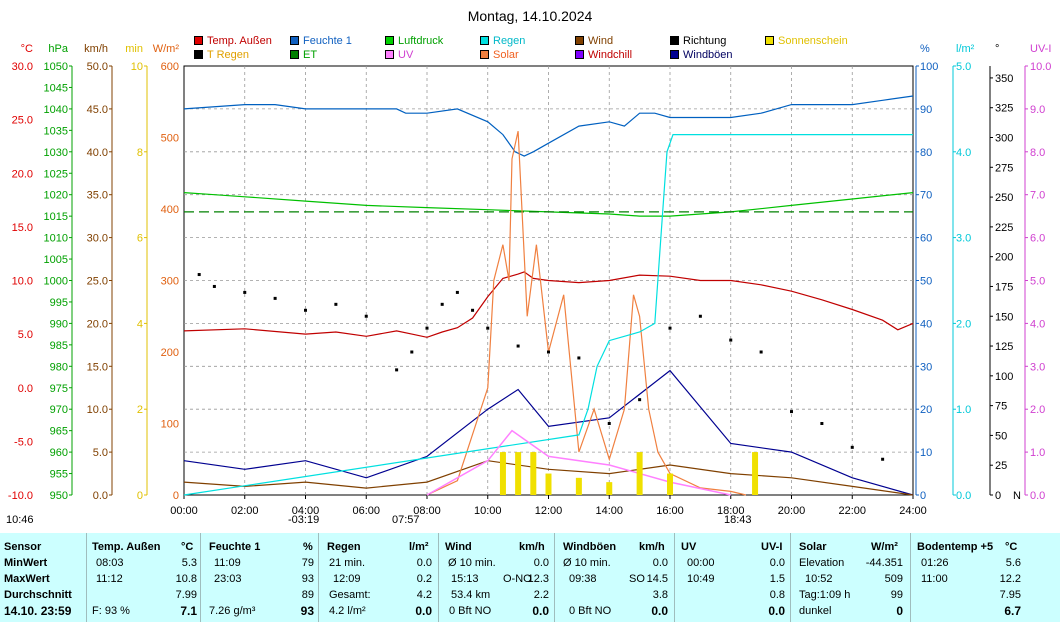 The width and height of the screenshot is (1060, 622). Describe the element at coordinates (603, 55) in the screenshot. I see `legend-item: Windchill` at that location.